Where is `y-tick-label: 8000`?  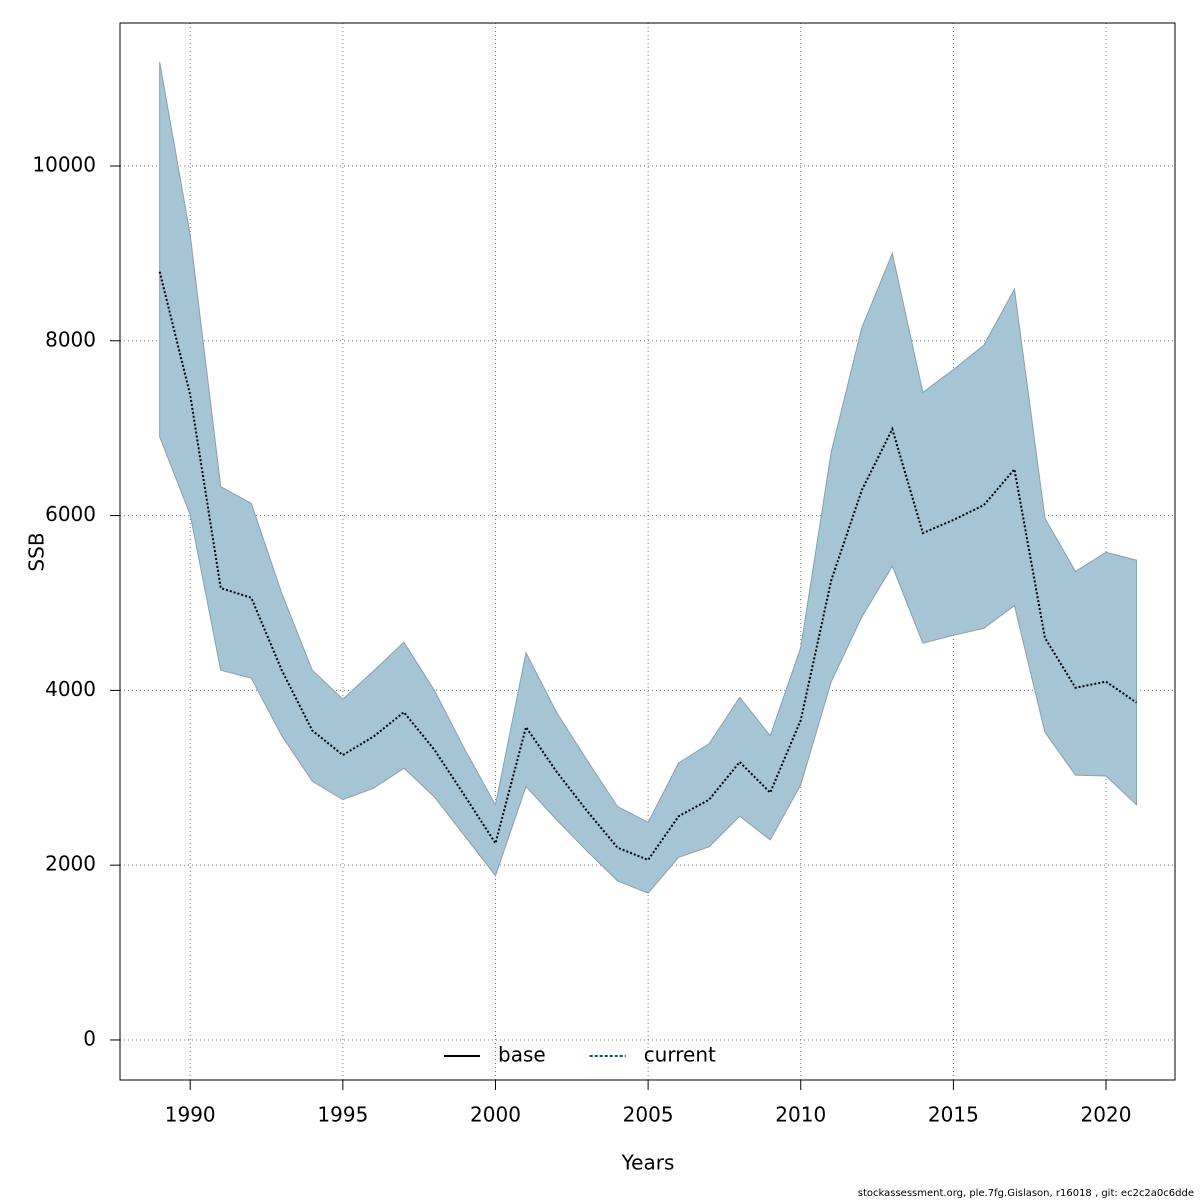 y-tick-label: 8000 is located at coordinates (70, 339).